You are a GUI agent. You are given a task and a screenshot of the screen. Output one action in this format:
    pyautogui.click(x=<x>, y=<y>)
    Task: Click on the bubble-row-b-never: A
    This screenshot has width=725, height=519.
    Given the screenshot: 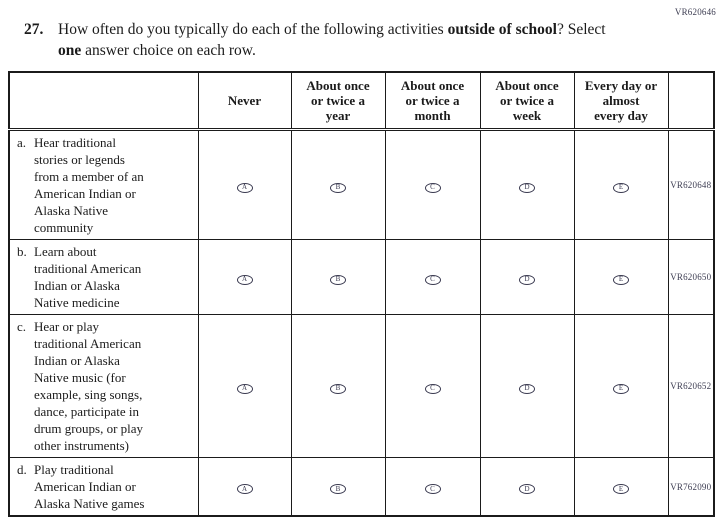 What is the action you would take?
    pyautogui.click(x=244, y=279)
    